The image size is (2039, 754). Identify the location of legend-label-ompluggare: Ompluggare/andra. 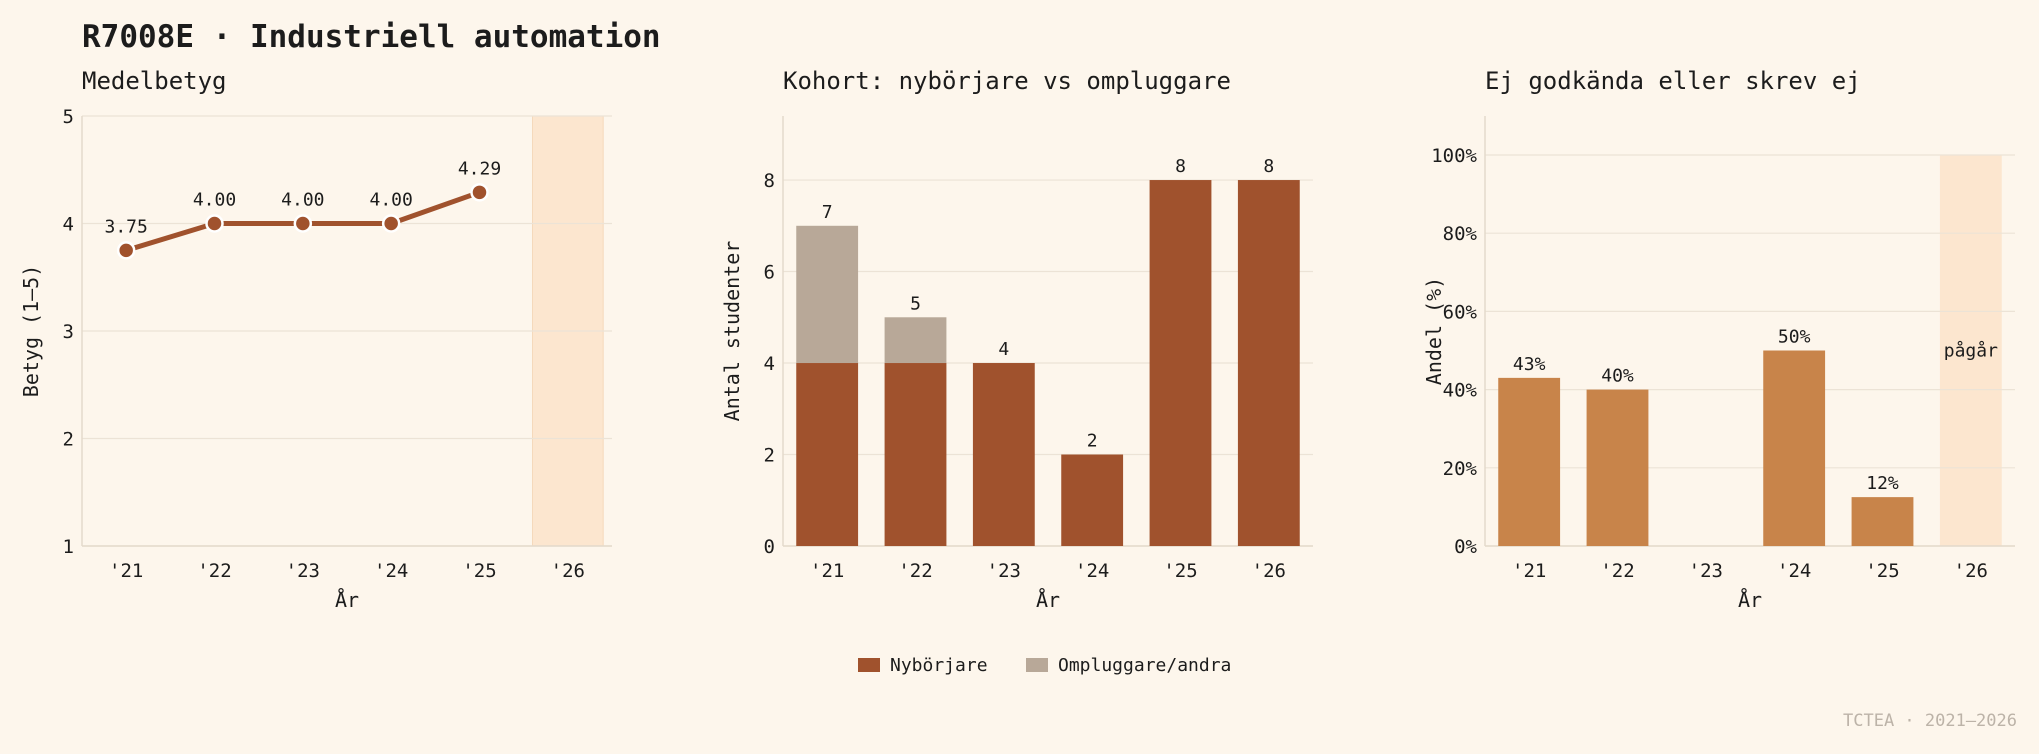
(1144, 665).